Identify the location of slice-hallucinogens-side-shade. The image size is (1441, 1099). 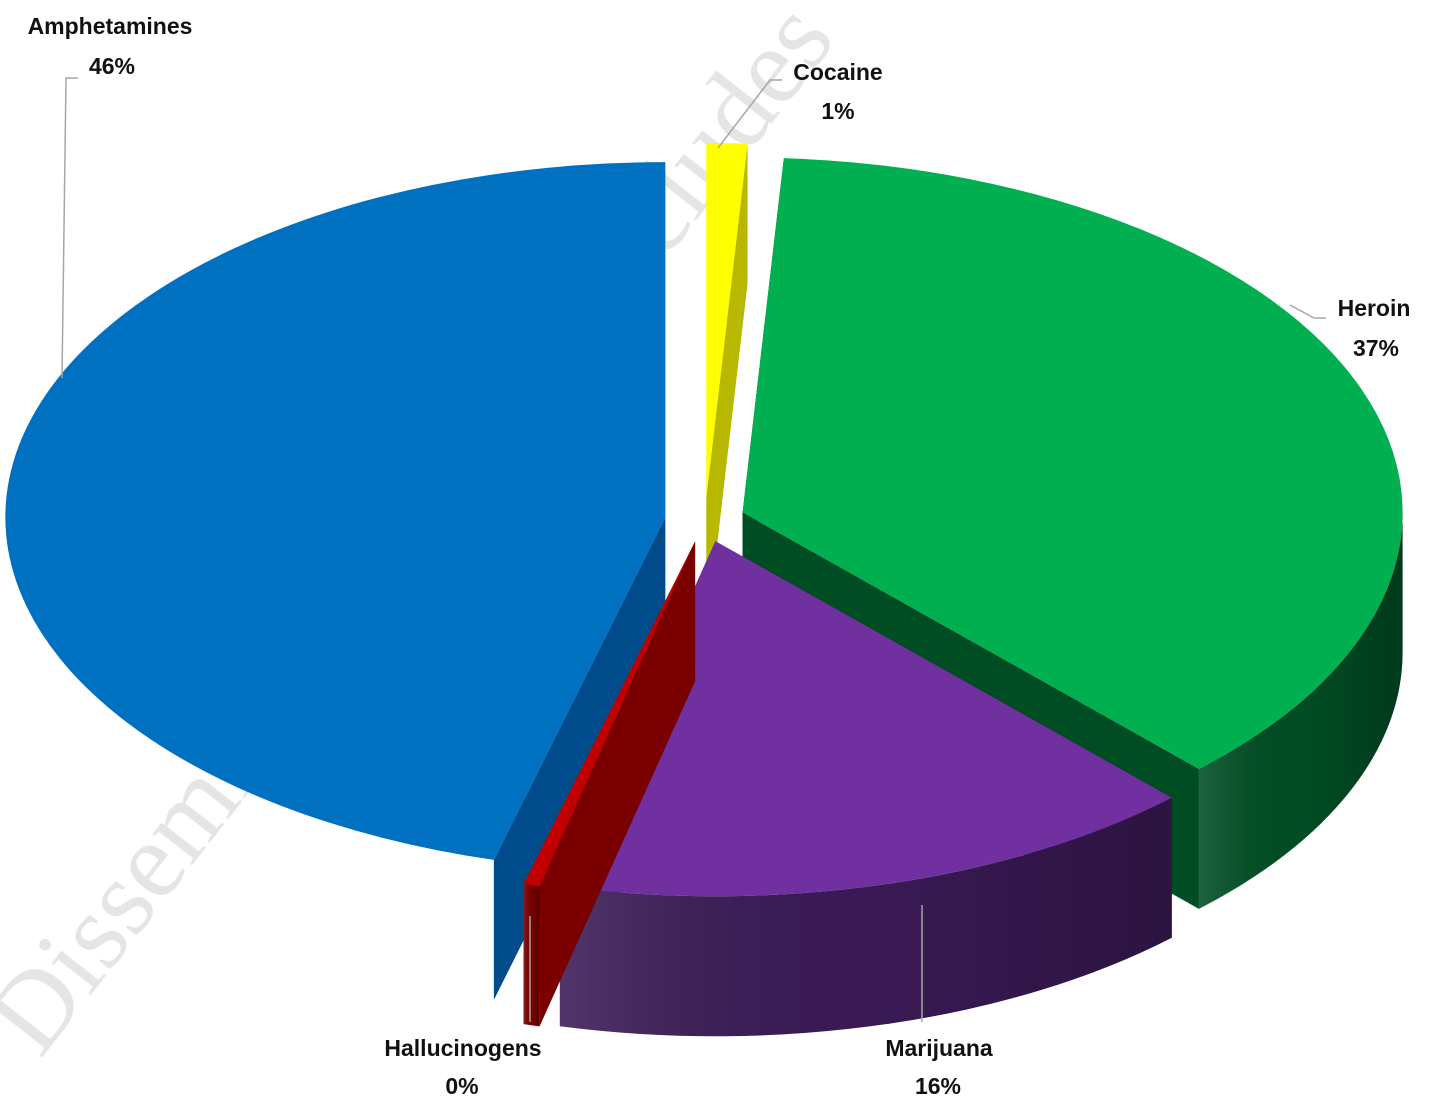
(531, 955).